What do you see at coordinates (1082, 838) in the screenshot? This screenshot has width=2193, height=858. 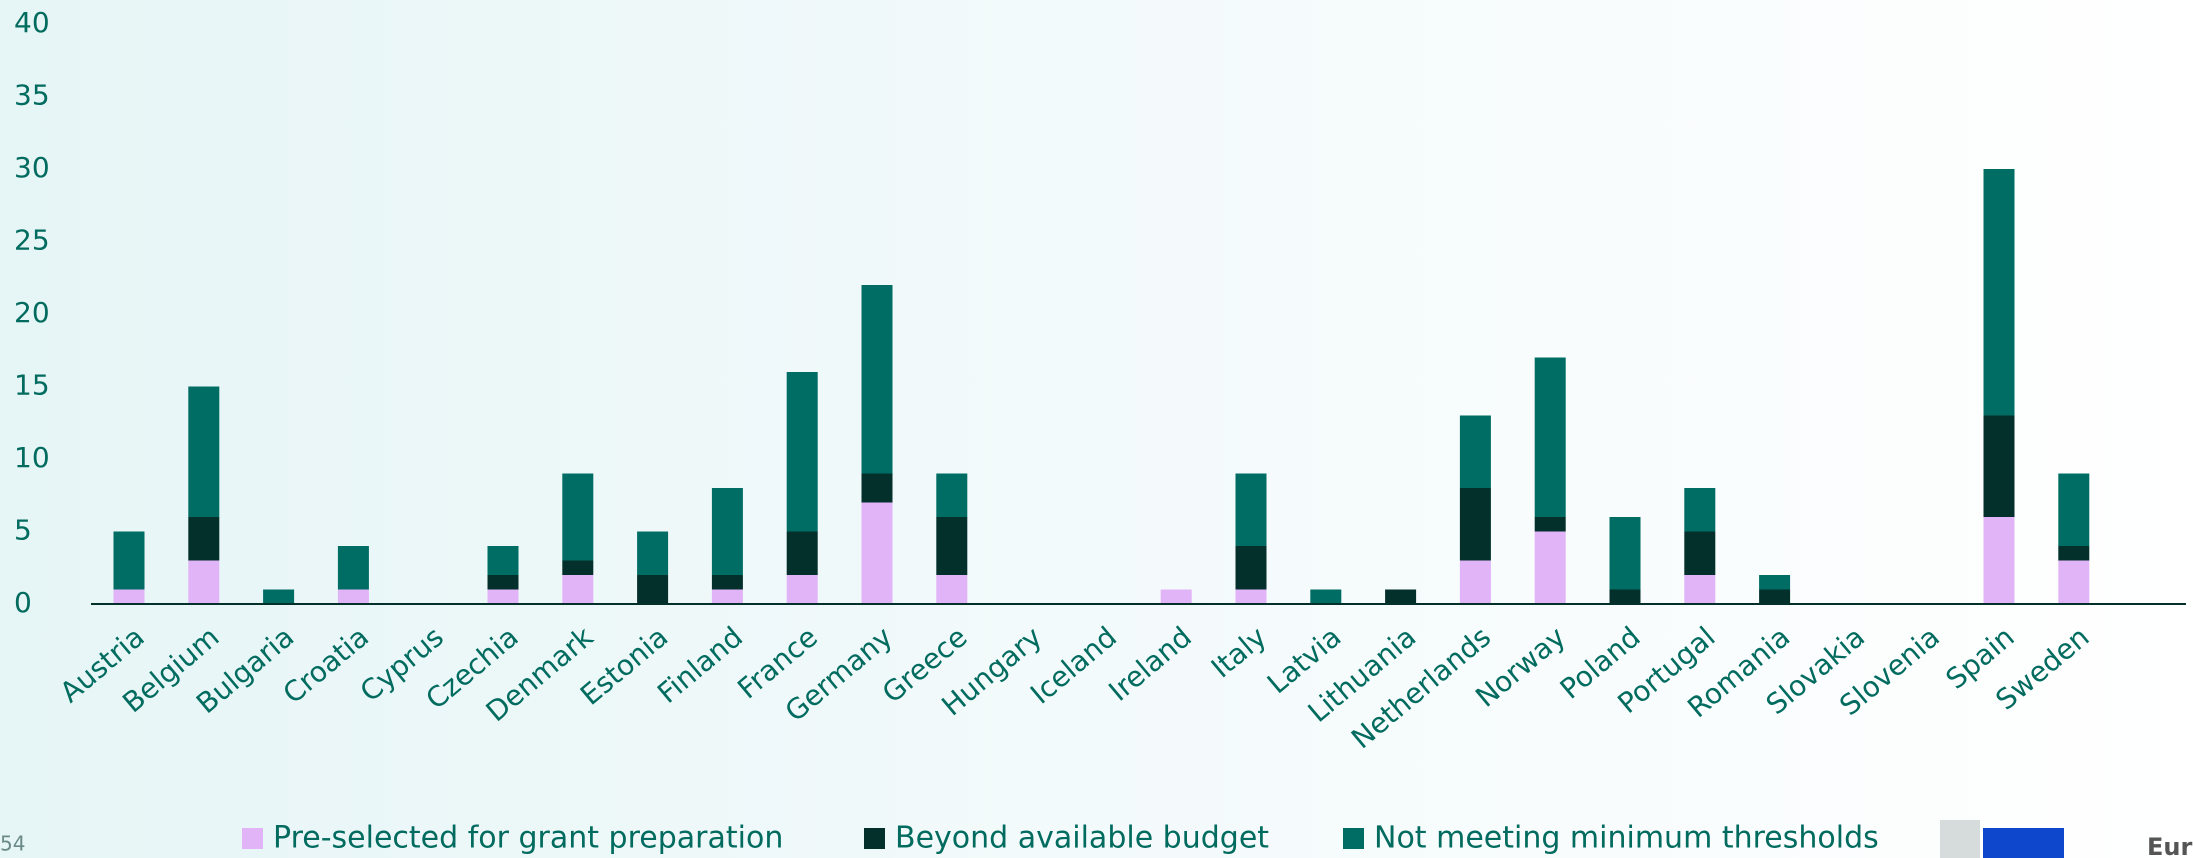 I see `legend-label: Beyond available budget` at bounding box center [1082, 838].